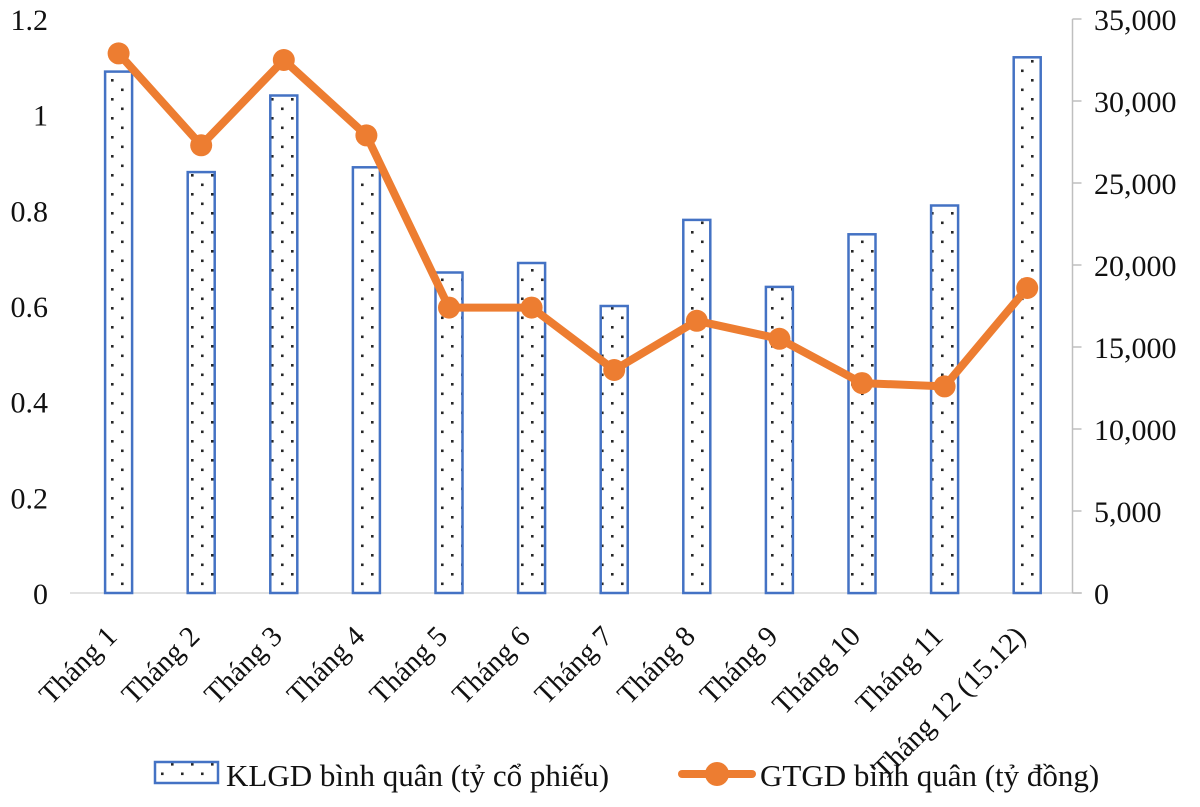  Describe the element at coordinates (574, 665) in the screenshot. I see `x-axis-label: Tháng 7` at that location.